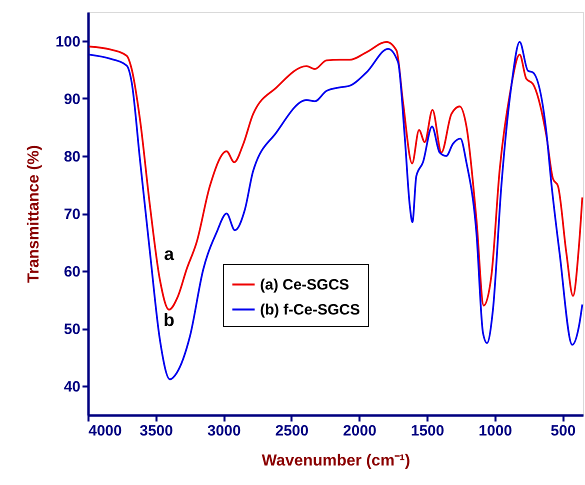  I want to click on y-tick-label: 40, so click(72, 387).